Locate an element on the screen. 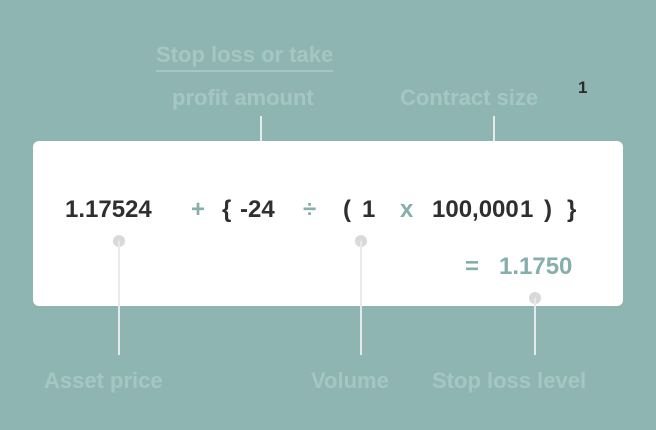 This screenshot has width=656, height=430. formula-divide: ÷ is located at coordinates (310, 209).